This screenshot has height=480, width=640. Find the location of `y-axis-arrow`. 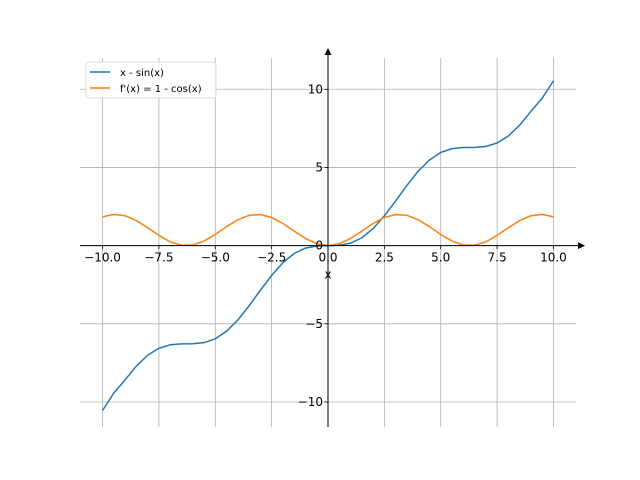

y-axis-arrow is located at coordinates (328, 51).